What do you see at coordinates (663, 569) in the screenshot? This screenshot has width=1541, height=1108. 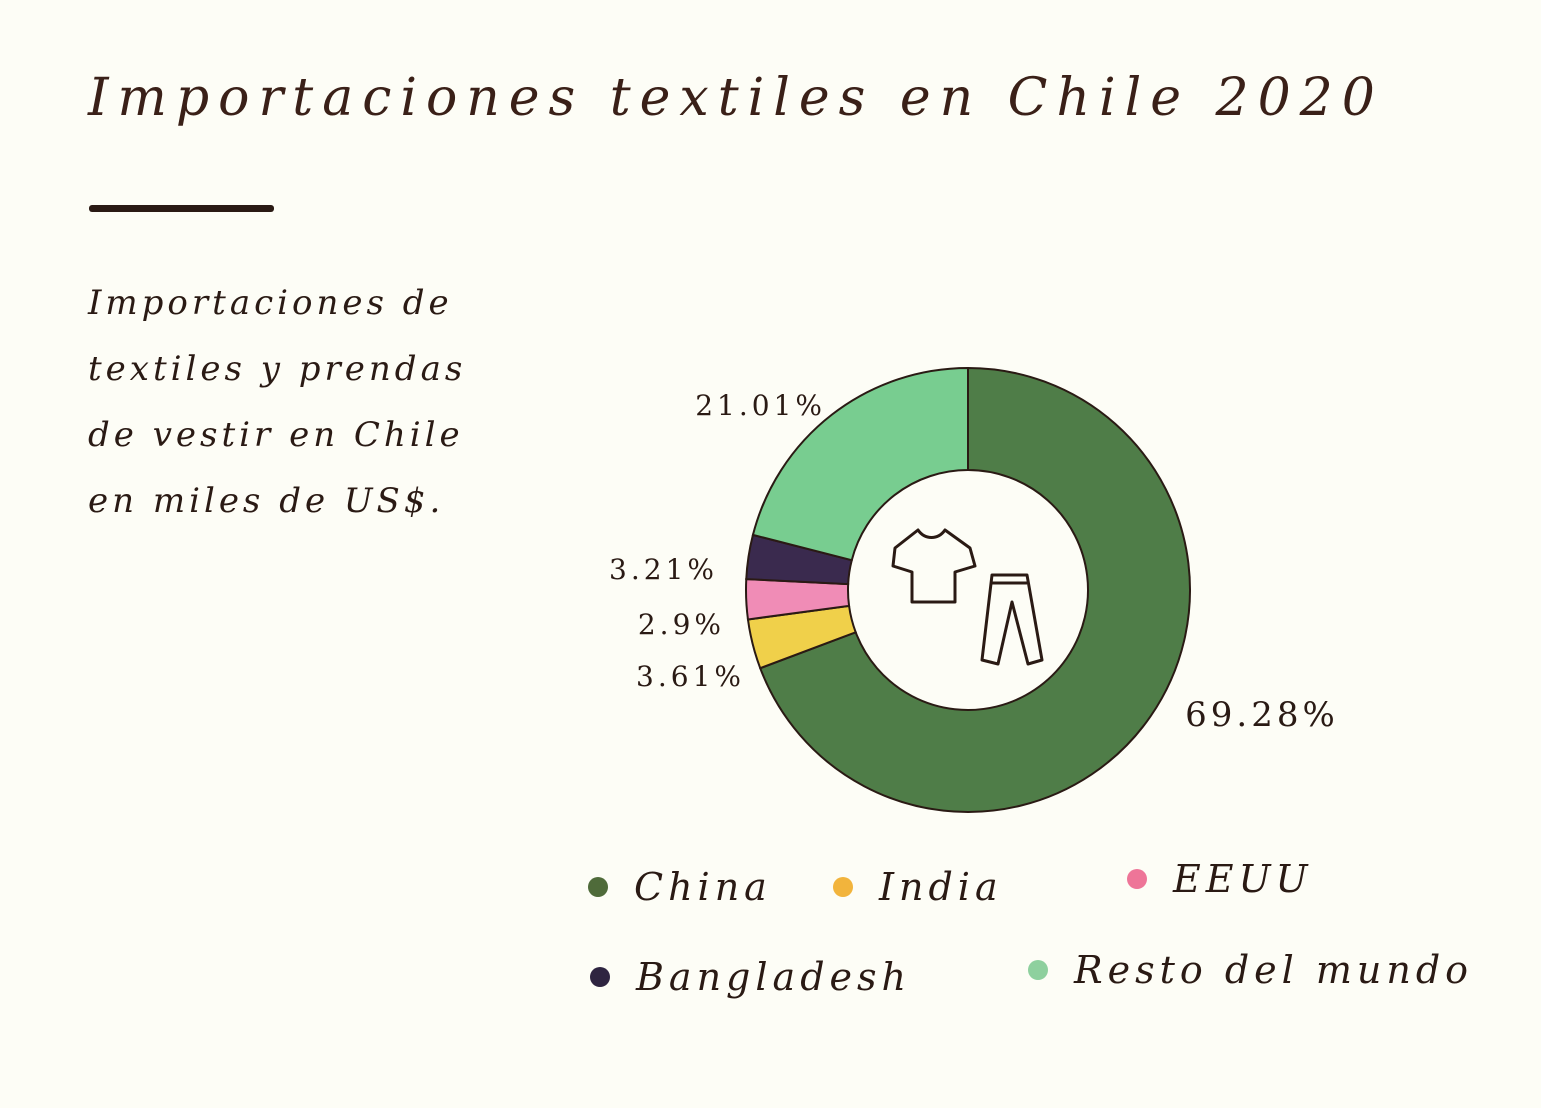 I see `slice-label-bangladesh: 3.21%` at bounding box center [663, 569].